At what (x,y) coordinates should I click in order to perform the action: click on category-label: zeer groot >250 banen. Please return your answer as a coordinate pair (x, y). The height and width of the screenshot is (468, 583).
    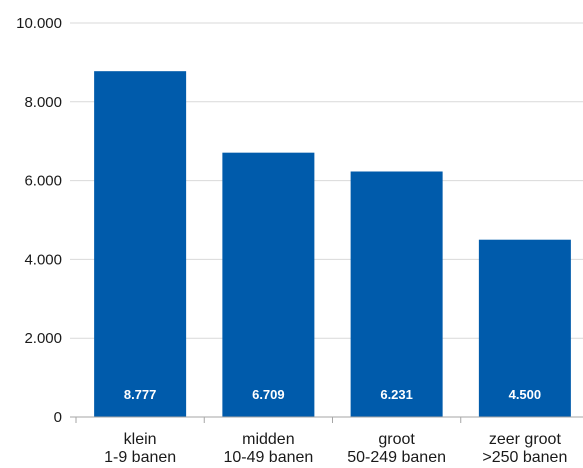
    Looking at the image, I should click on (524, 448).